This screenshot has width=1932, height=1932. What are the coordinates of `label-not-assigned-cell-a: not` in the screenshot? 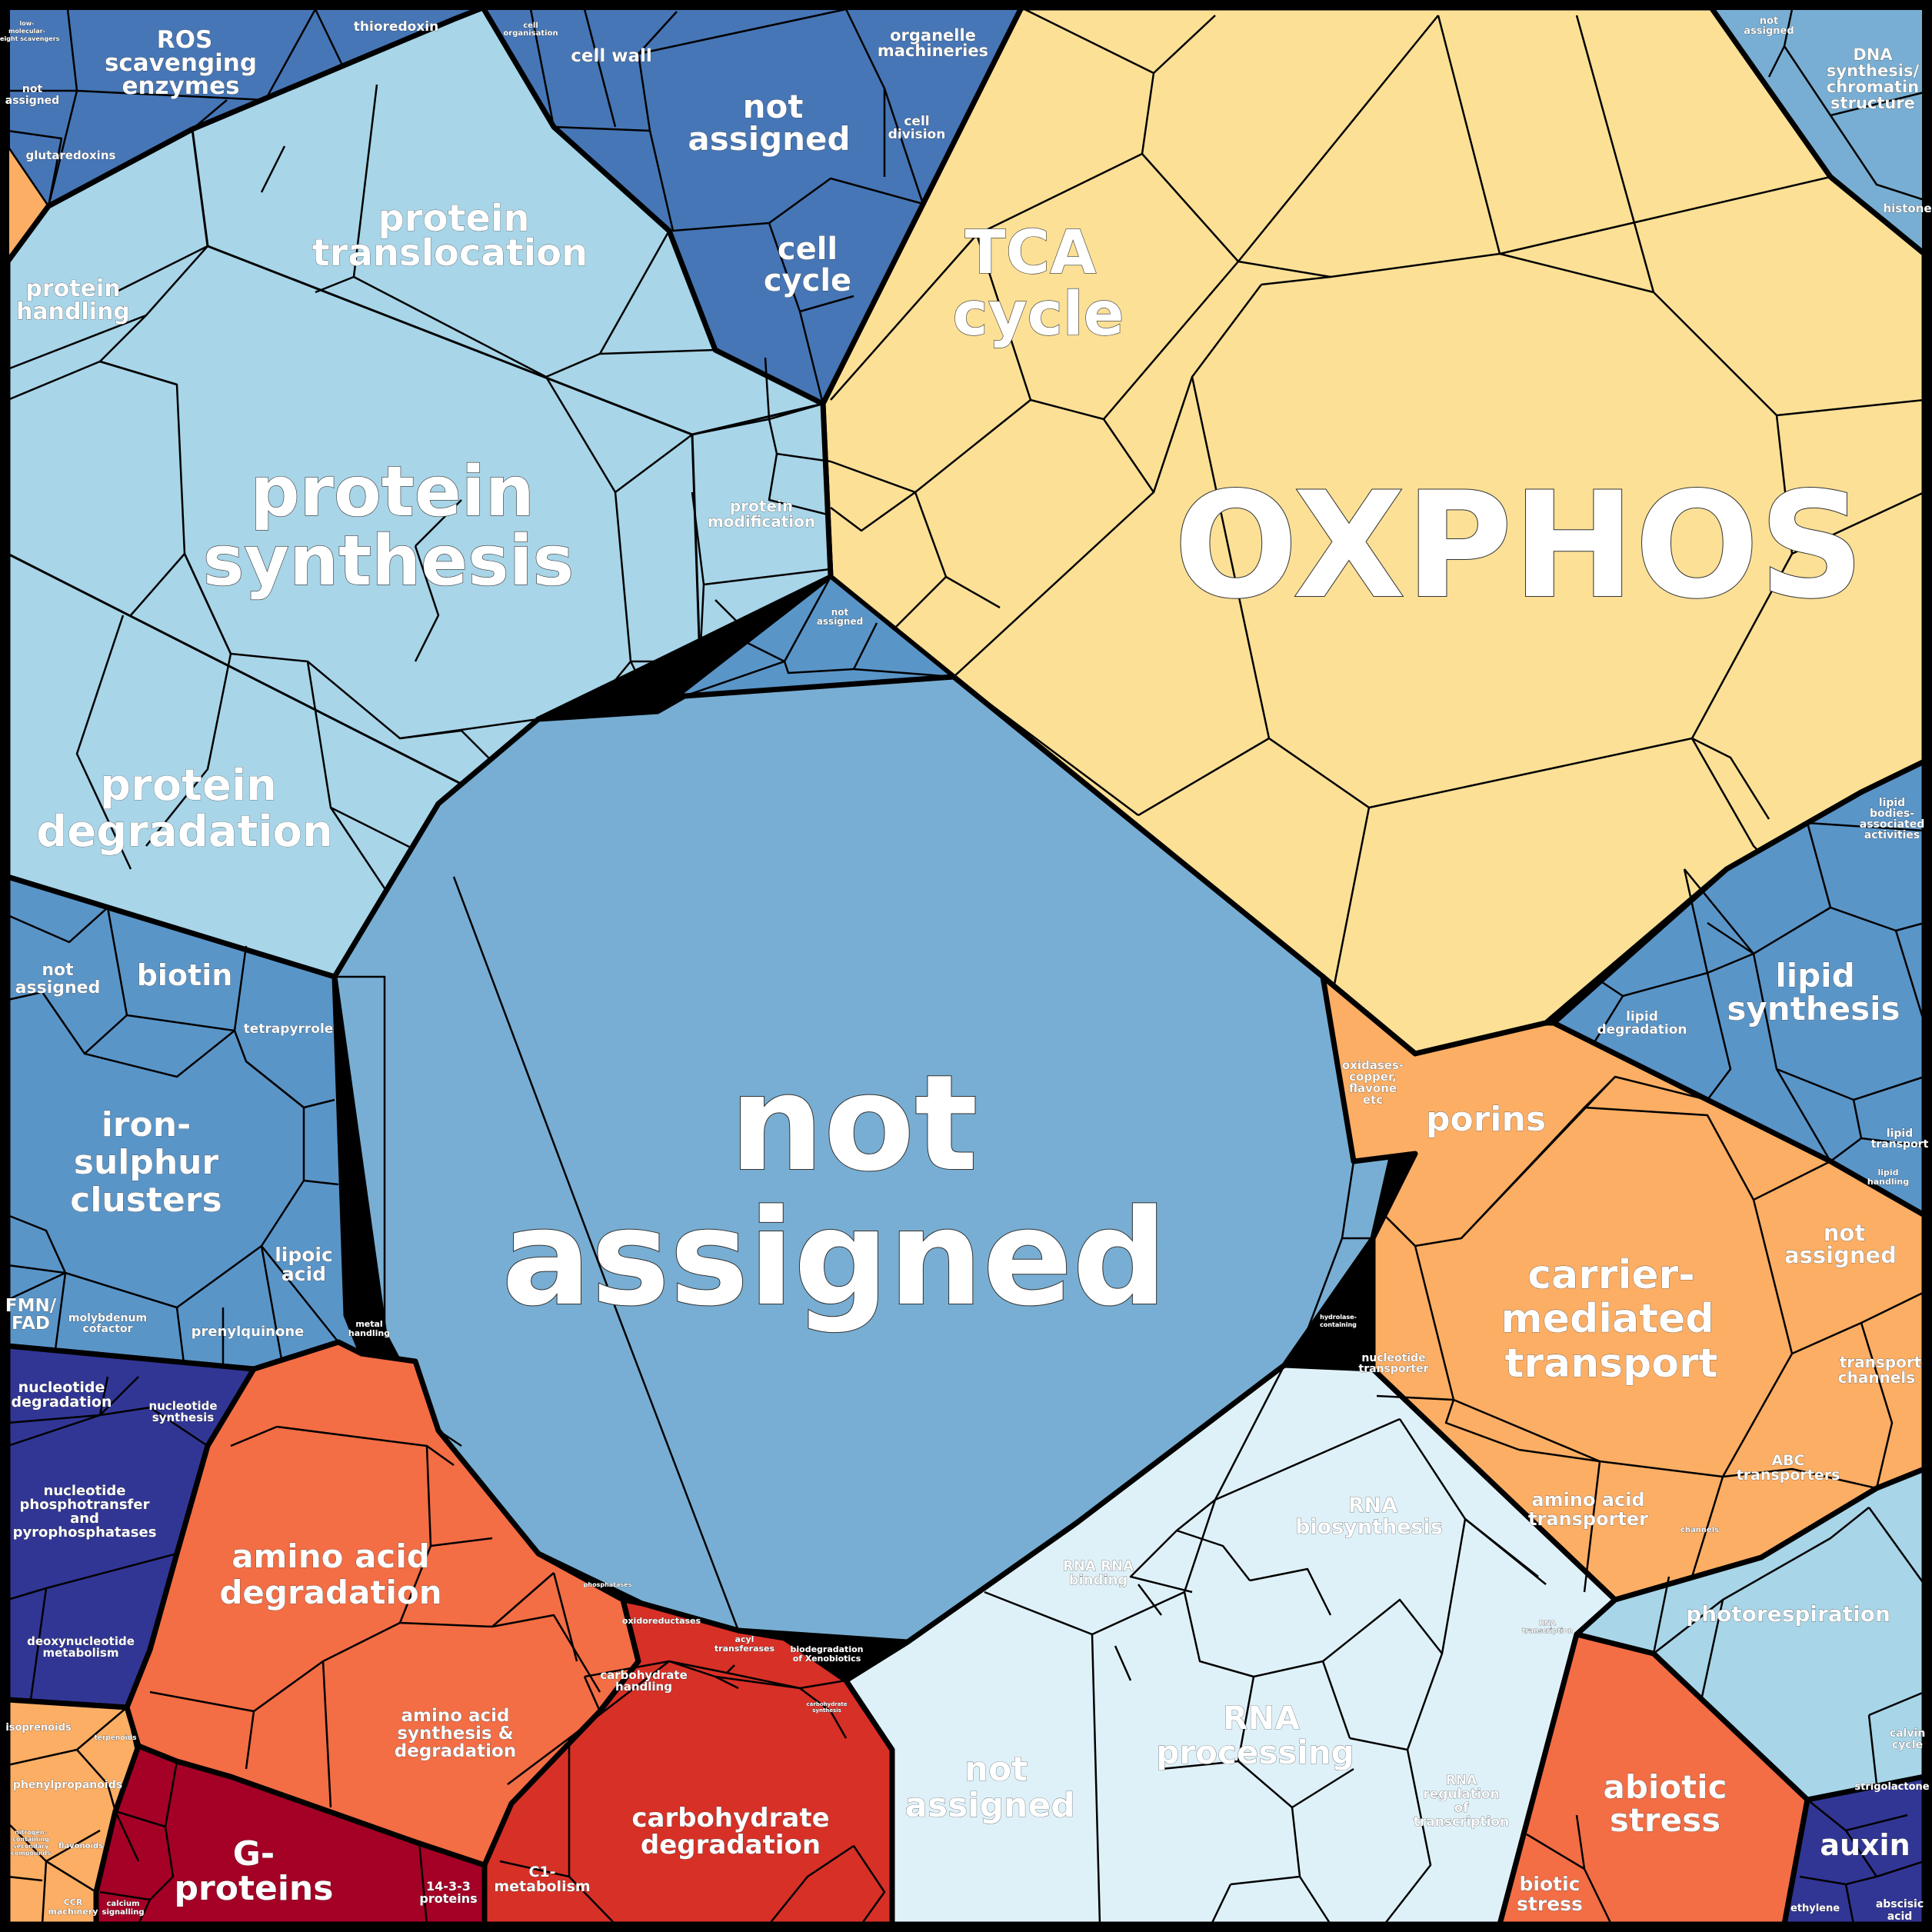 It's located at (773, 106).